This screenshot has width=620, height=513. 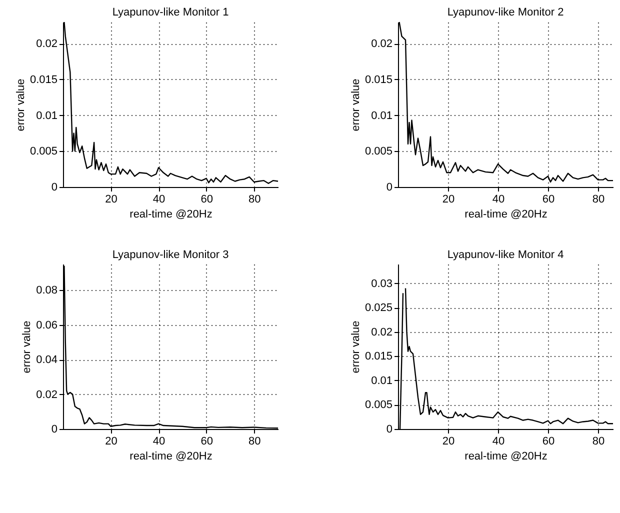 What do you see at coordinates (170, 255) in the screenshot?
I see `chart-title: Lyapunov-like Monitor 3` at bounding box center [170, 255].